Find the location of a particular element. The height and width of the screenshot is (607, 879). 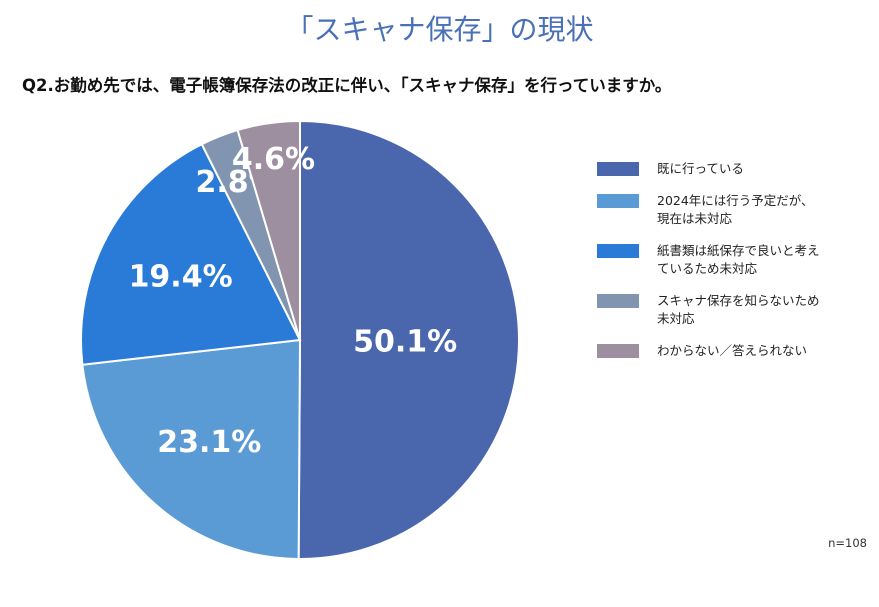

legend-item: わからない／答えられない is located at coordinates (734, 351).